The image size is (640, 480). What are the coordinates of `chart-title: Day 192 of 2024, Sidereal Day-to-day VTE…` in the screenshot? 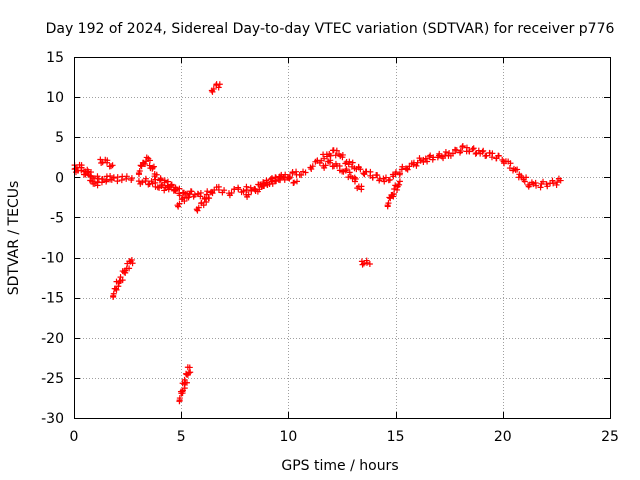 It's located at (330, 29).